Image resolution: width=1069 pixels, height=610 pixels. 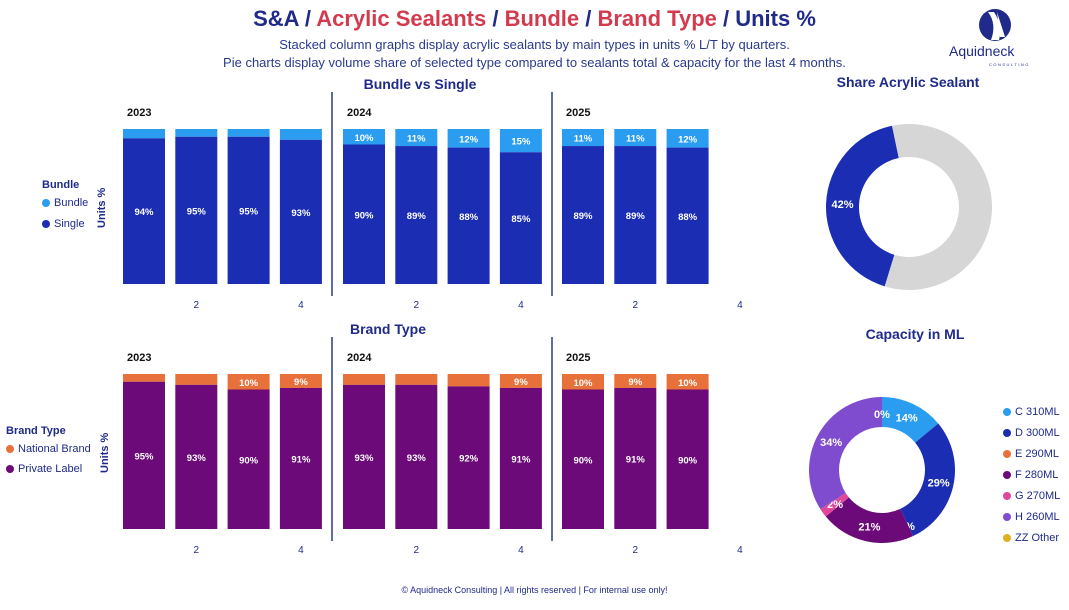 What do you see at coordinates (982, 51) in the screenshot?
I see `logo-text: Aquidneck` at bounding box center [982, 51].